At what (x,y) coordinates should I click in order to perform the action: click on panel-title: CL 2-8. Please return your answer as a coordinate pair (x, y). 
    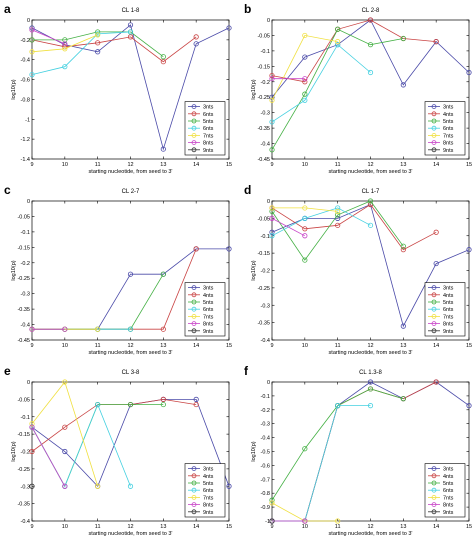
    Looking at the image, I should click on (371, 11).